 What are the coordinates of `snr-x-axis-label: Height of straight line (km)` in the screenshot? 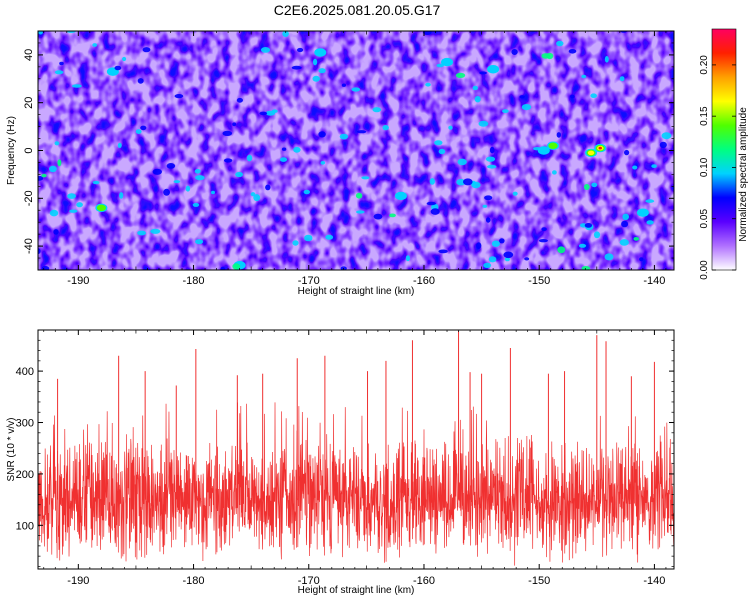 It's located at (356, 590).